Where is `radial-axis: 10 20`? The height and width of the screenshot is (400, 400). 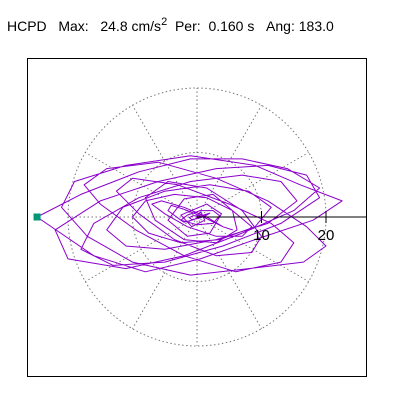 radial-axis: 10 20 is located at coordinates (281, 227).